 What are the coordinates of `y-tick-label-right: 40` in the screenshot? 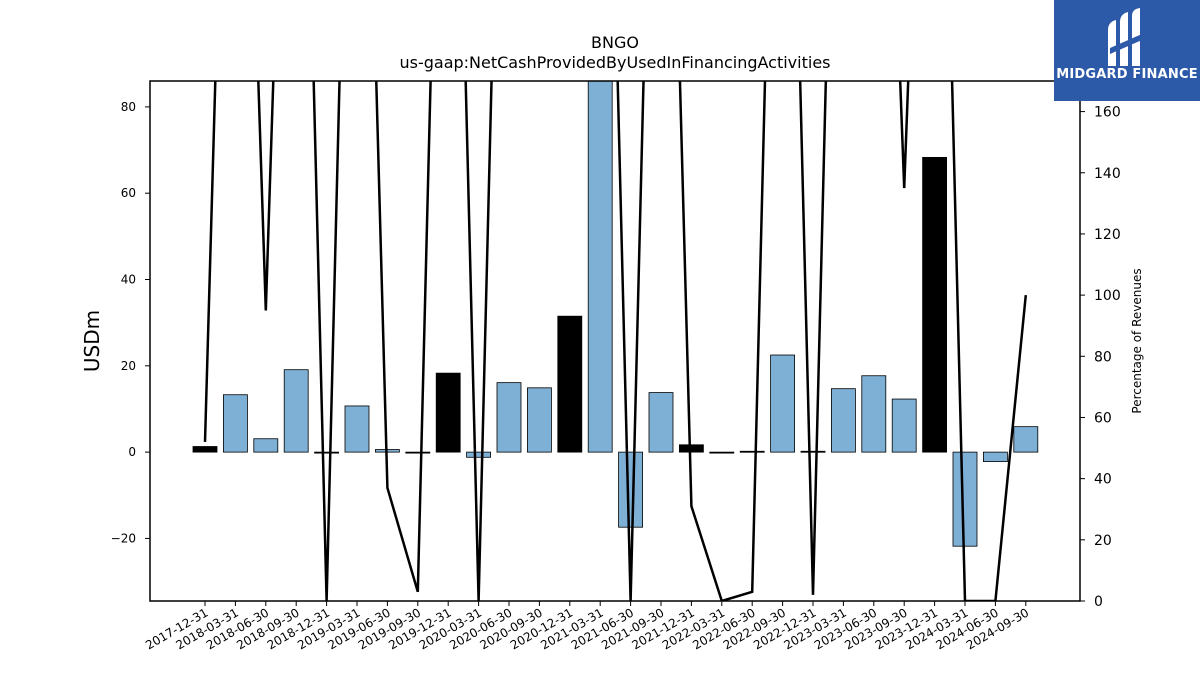 It's located at (1103, 480).